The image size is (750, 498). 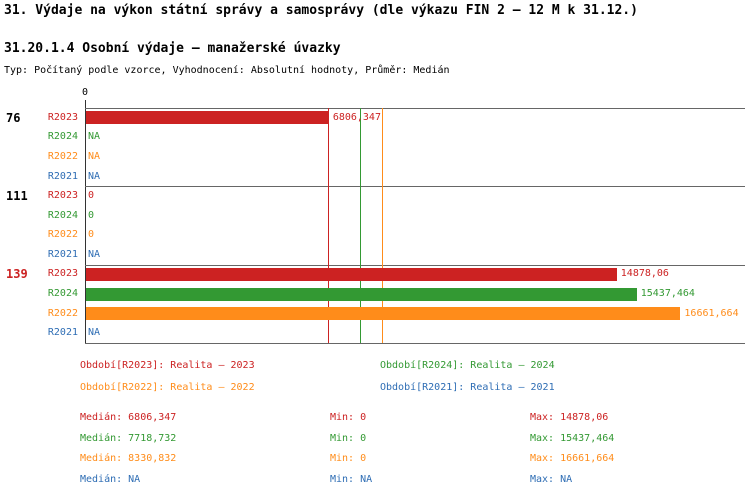 I want to click on y-axis-line, so click(x=85, y=221).